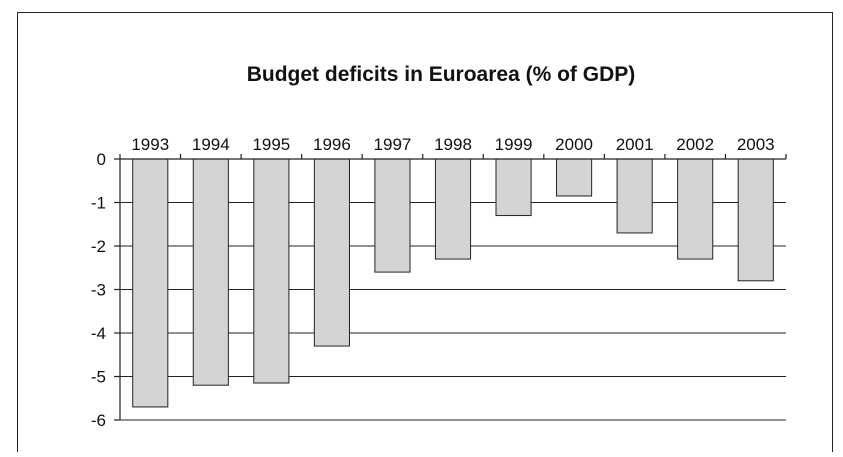 This screenshot has height=457, width=843. Describe the element at coordinates (441, 74) in the screenshot. I see `chart-title: Budget deficits in Euroarea (% of GDP)` at that location.